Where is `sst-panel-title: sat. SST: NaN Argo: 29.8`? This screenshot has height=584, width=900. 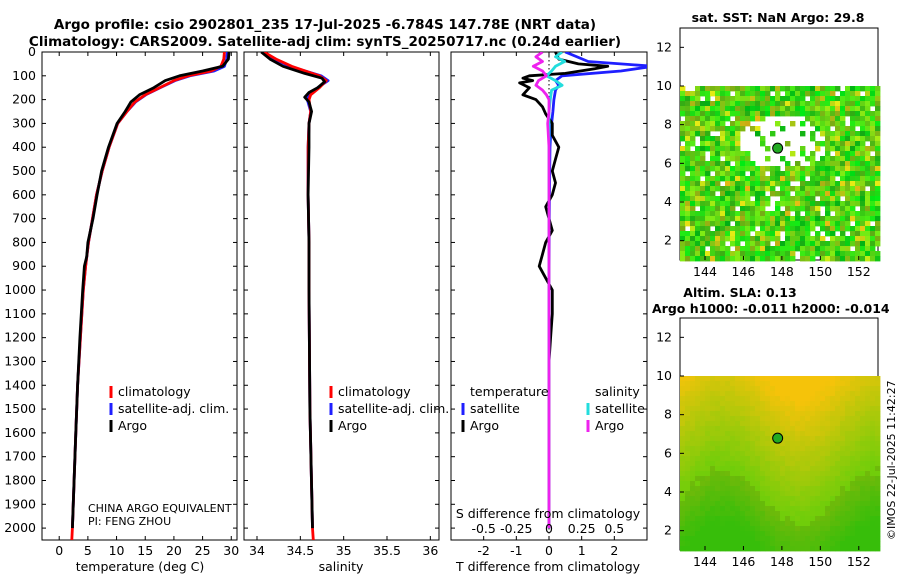 sst-panel-title: sat. SST: NaN Argo: 29.8 is located at coordinates (778, 17).